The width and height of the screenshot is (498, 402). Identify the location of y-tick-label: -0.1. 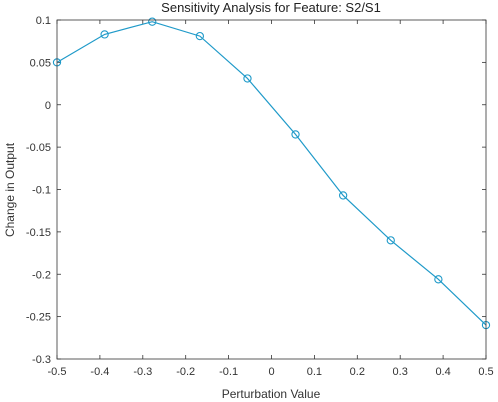
(41, 191).